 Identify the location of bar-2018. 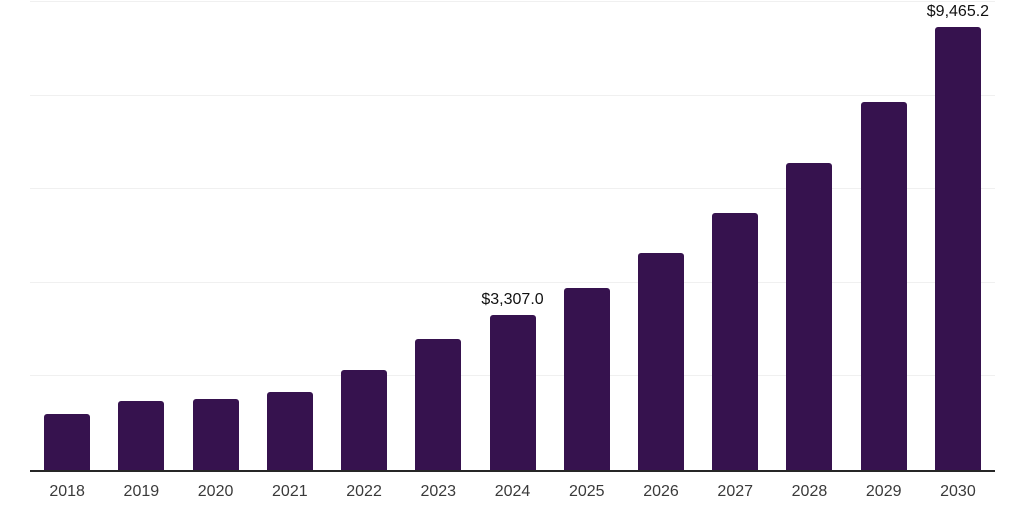
(67, 441).